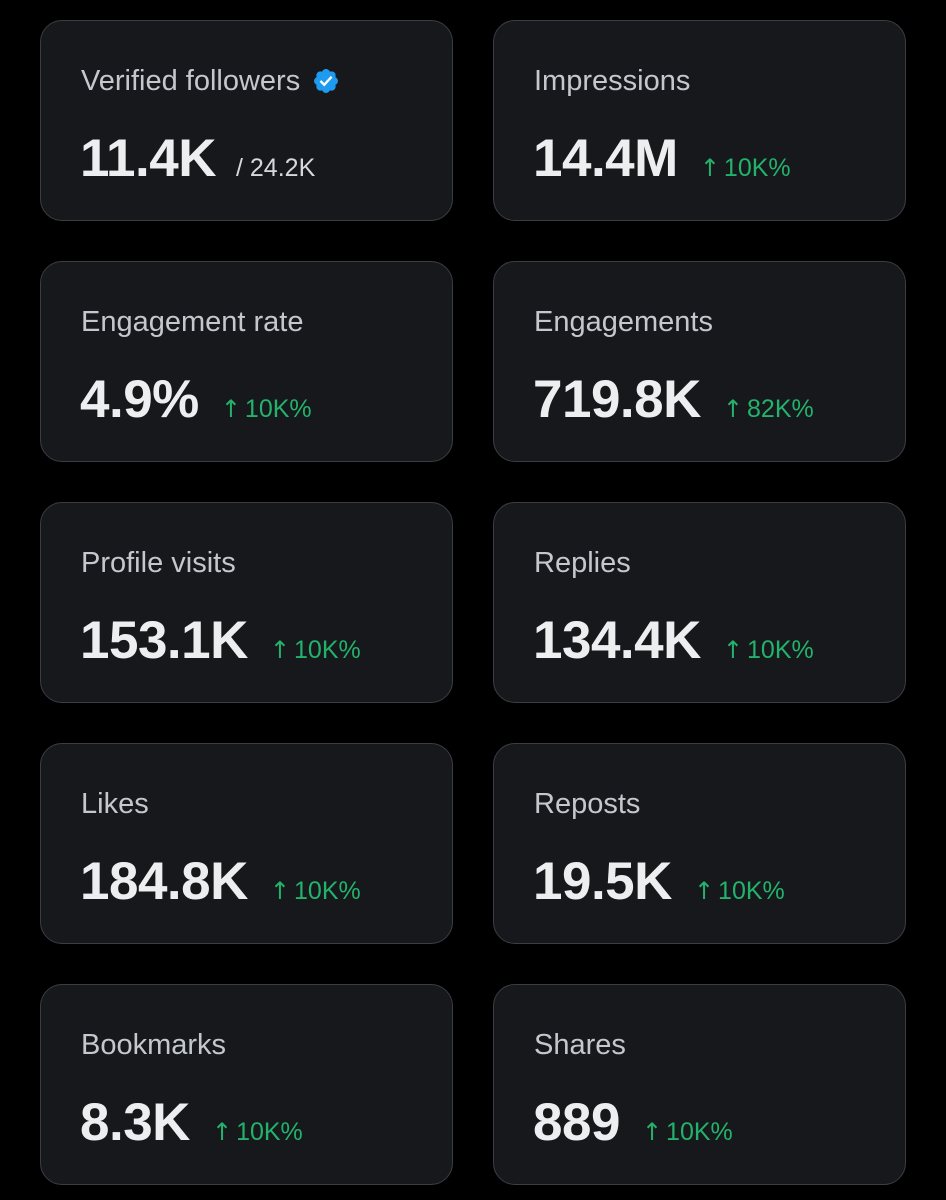  Describe the element at coordinates (246, 361) in the screenshot. I see `metric-card-engagement-rate: Engagement rate 4.9% ↑ 10K%` at that location.